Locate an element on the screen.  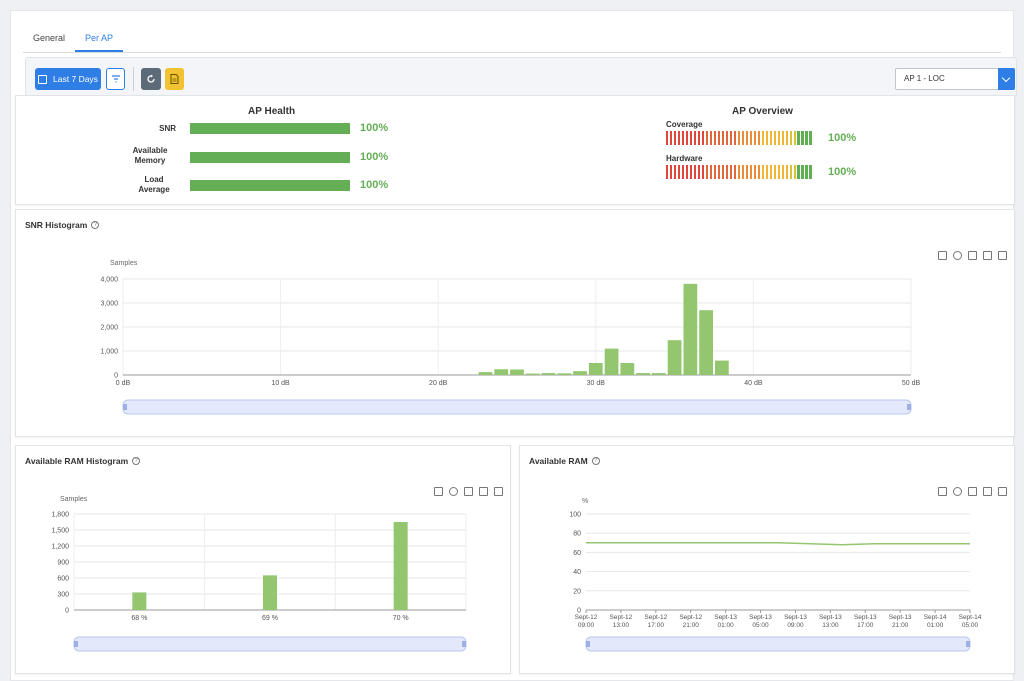
x-tick-label: 13:00 is located at coordinates (830, 625).